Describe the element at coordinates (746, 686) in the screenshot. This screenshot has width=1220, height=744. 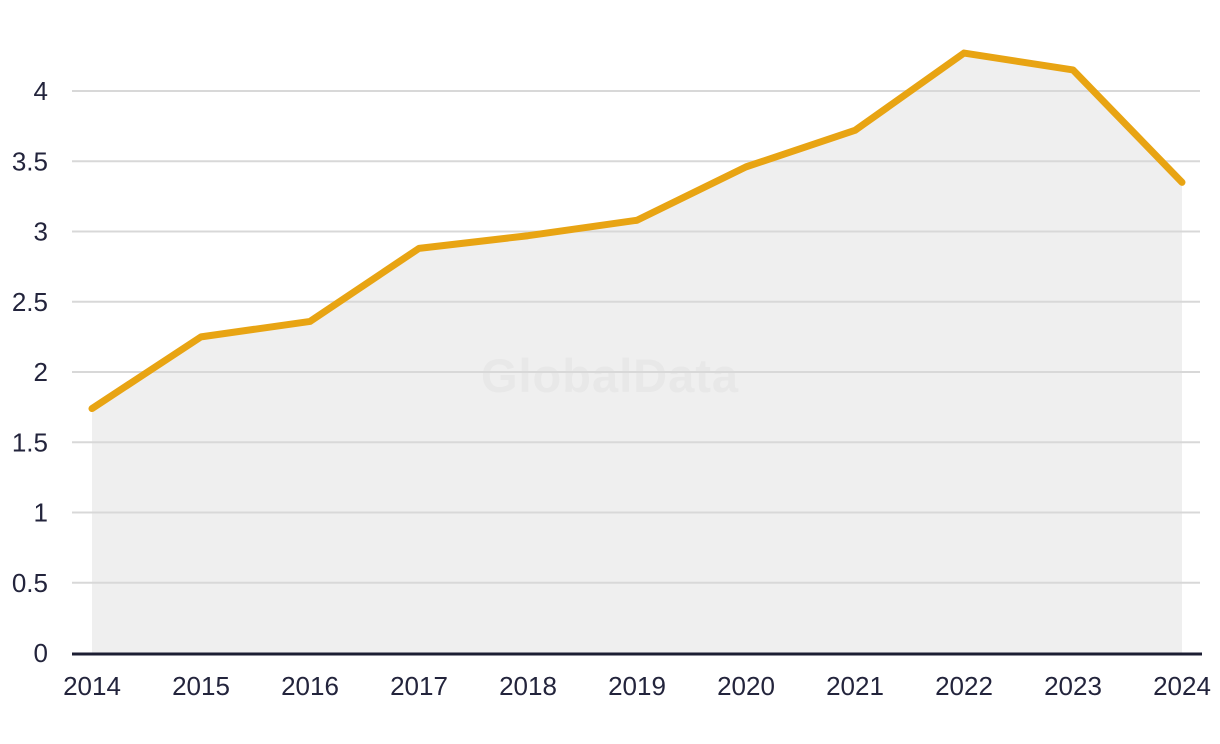
I see `x-tick-label-2020: 2020` at that location.